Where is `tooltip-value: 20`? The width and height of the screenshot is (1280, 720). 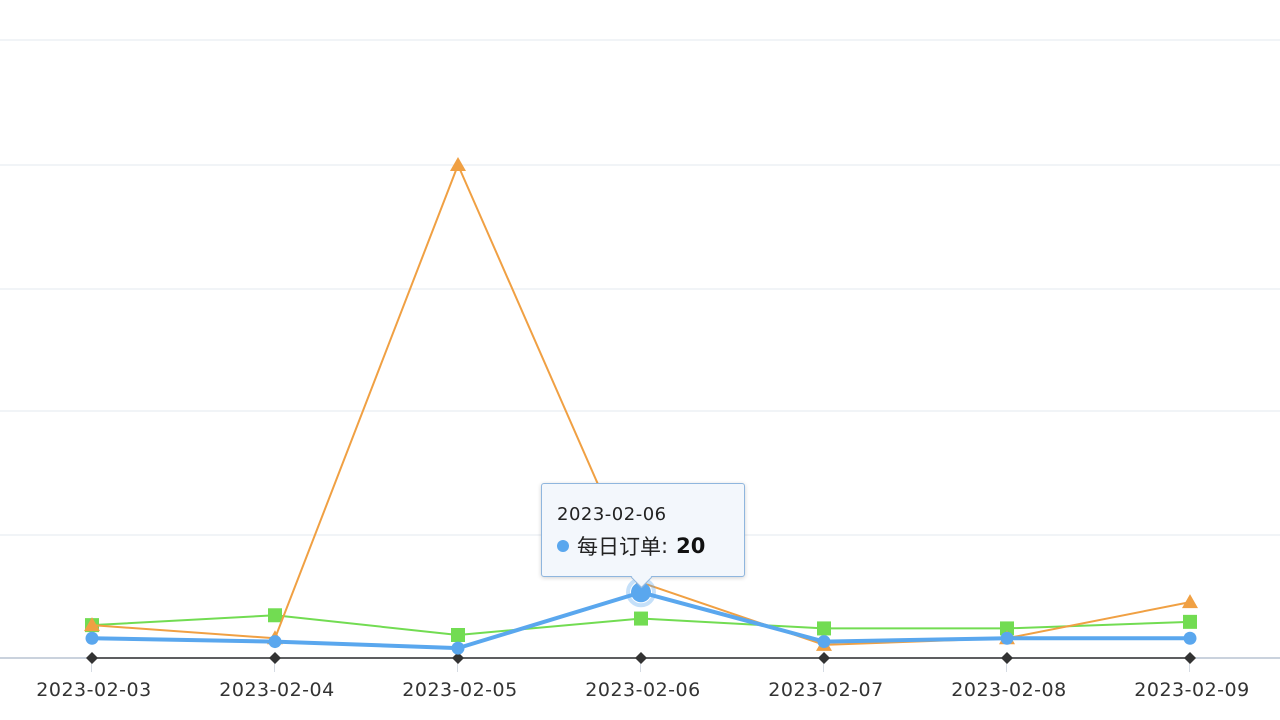 tooltip-value: 20 is located at coordinates (691, 546).